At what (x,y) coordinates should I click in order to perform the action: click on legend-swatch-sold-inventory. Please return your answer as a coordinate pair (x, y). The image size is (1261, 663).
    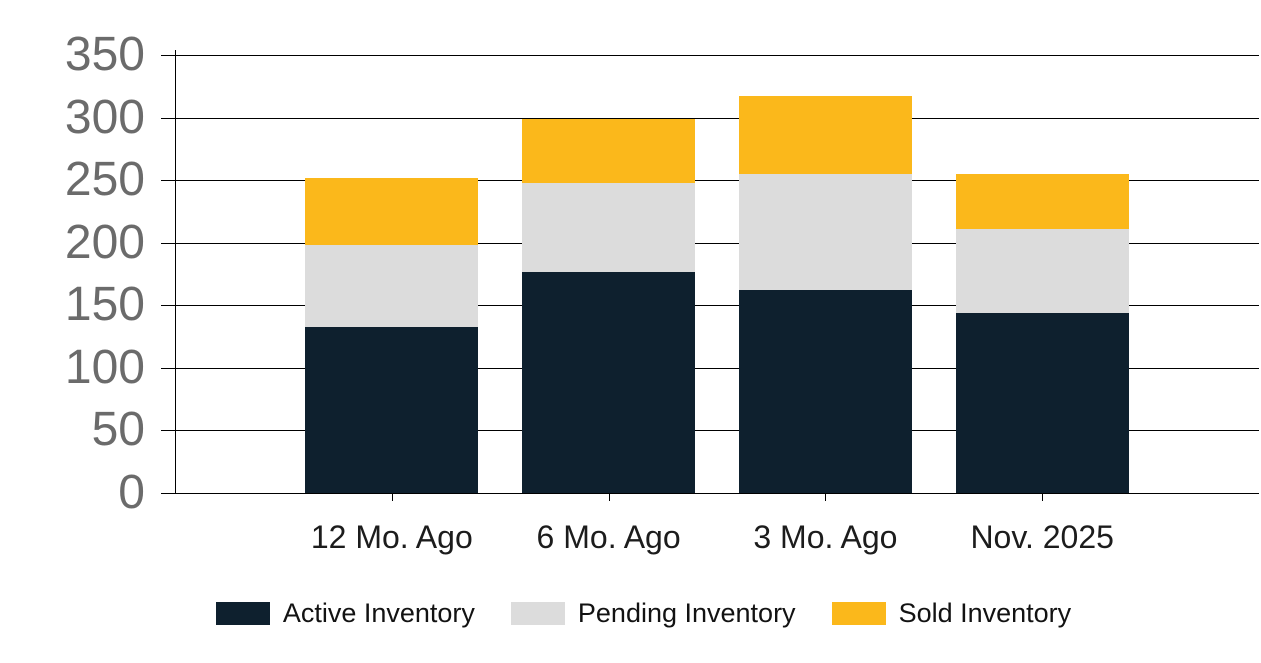
    Looking at the image, I should click on (858, 613).